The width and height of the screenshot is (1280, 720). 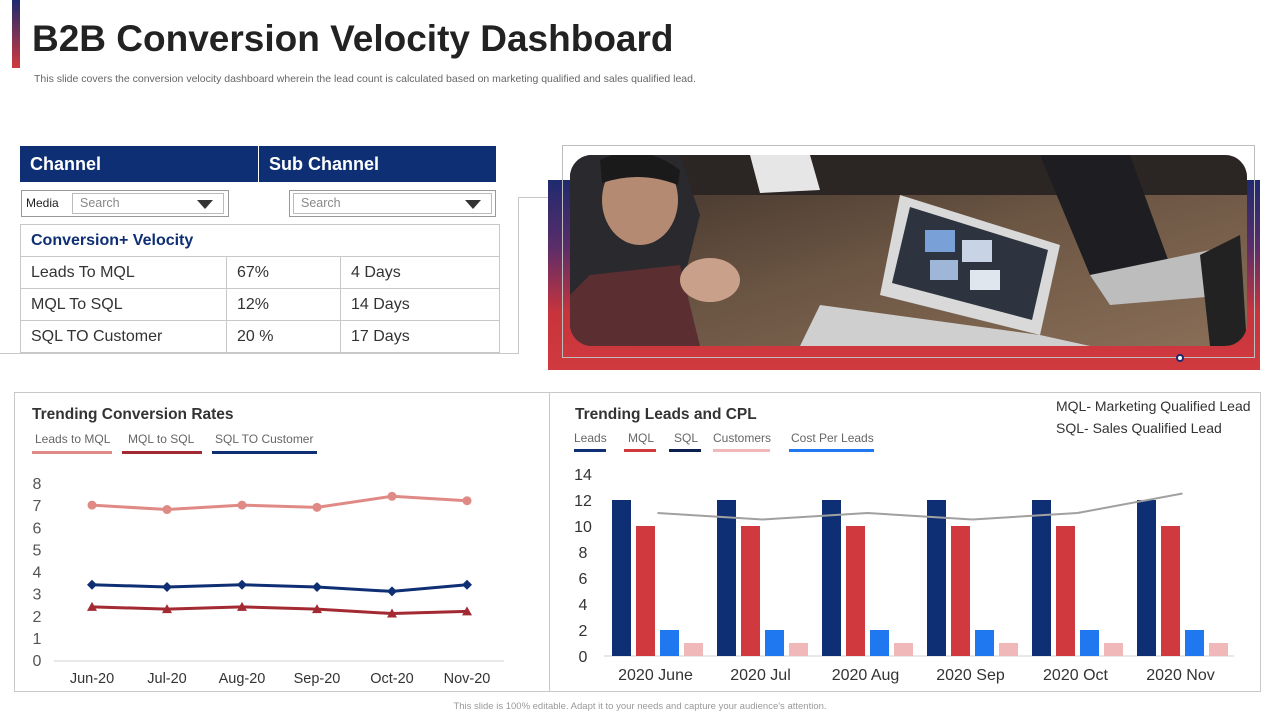 What do you see at coordinates (392, 679) in the screenshot?
I see `x-tick-label: Oct-20` at bounding box center [392, 679].